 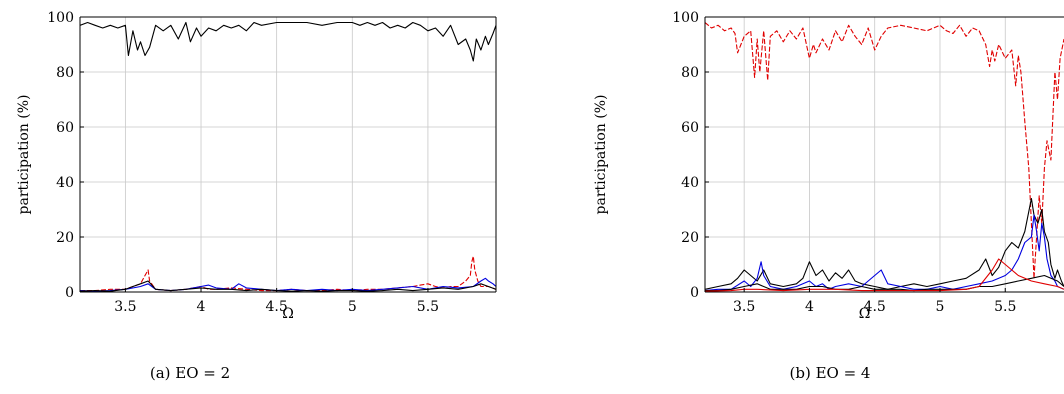 What do you see at coordinates (830, 373) in the screenshot?
I see `chart-caption: (b) EO = 4` at bounding box center [830, 373].